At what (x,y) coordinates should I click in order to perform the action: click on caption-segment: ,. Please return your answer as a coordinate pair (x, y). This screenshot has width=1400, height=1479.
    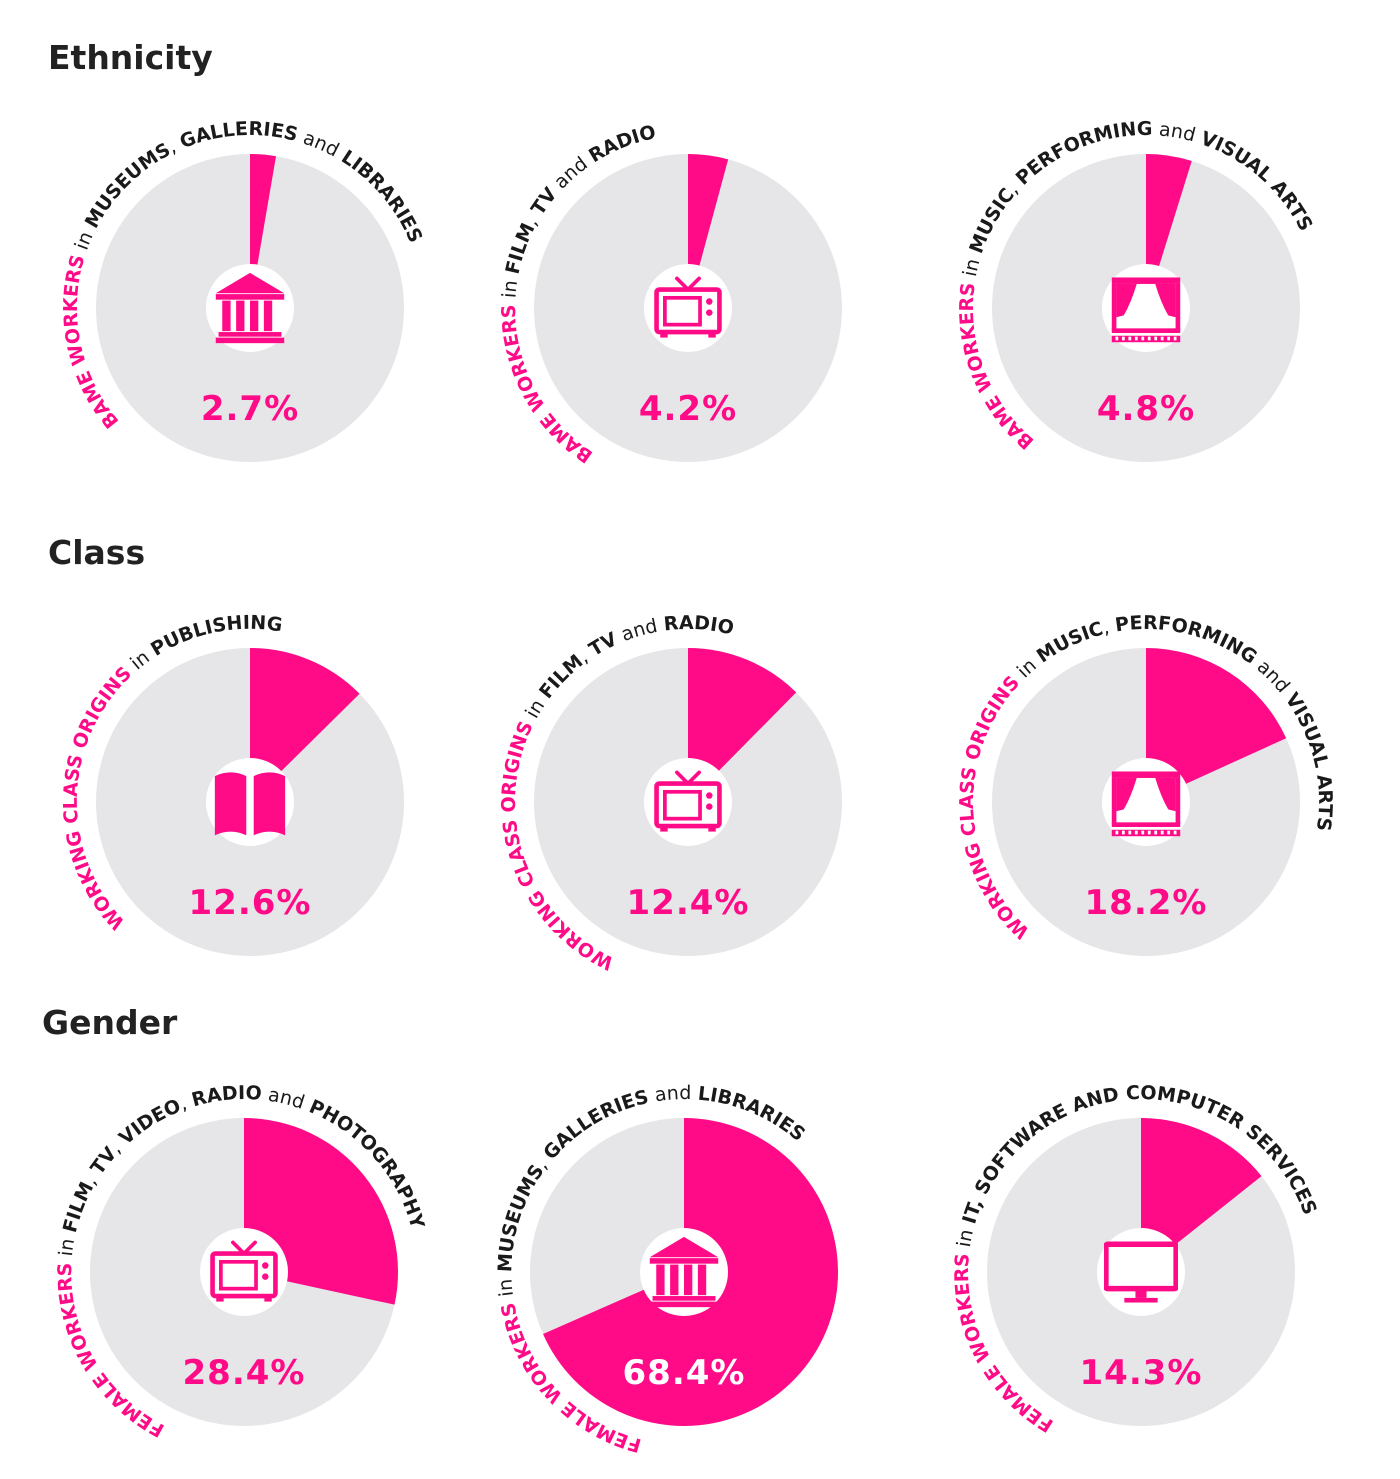
    Looking at the image, I should click on (1108, 627).